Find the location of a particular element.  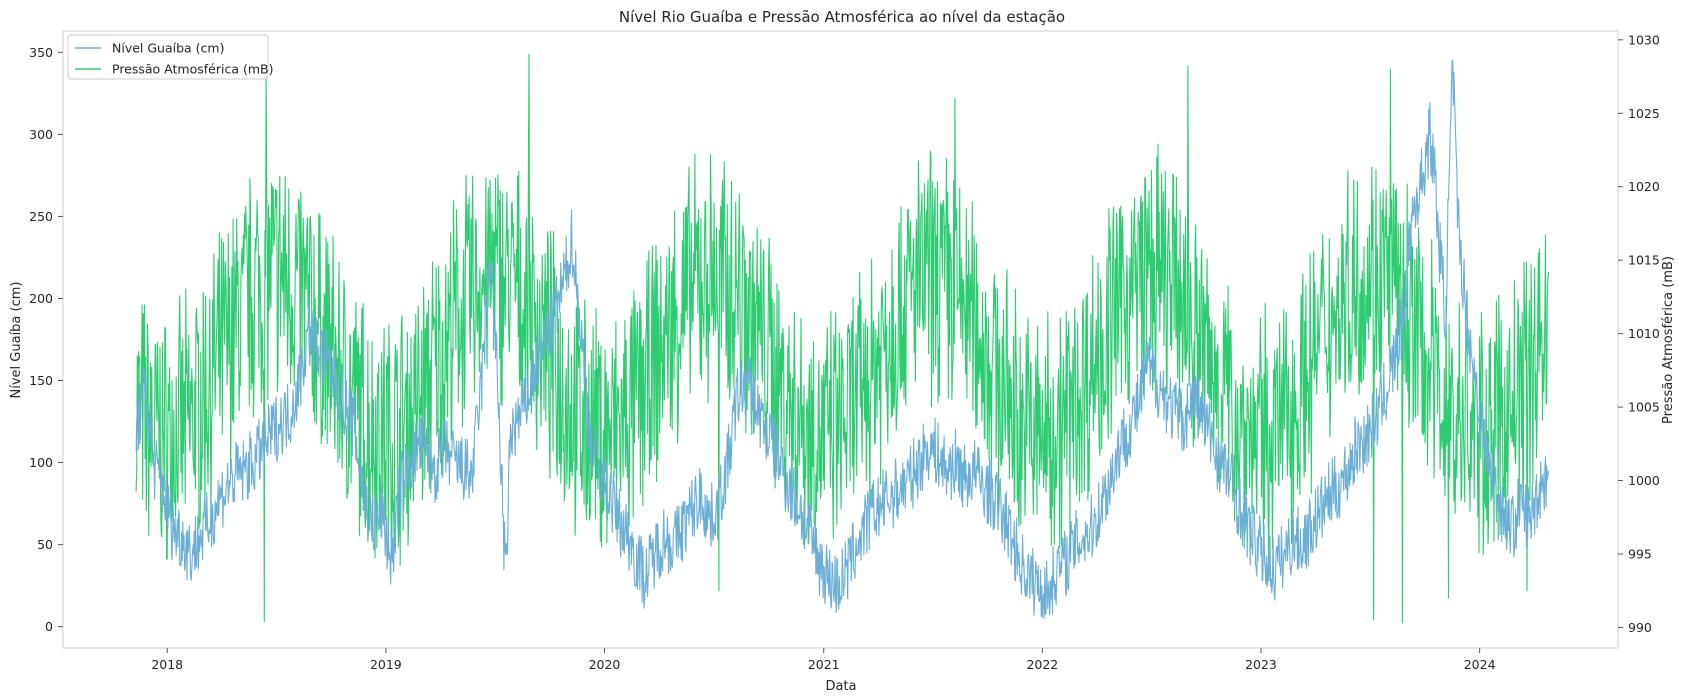

y-left-tick-label: 200 is located at coordinates (41, 298).